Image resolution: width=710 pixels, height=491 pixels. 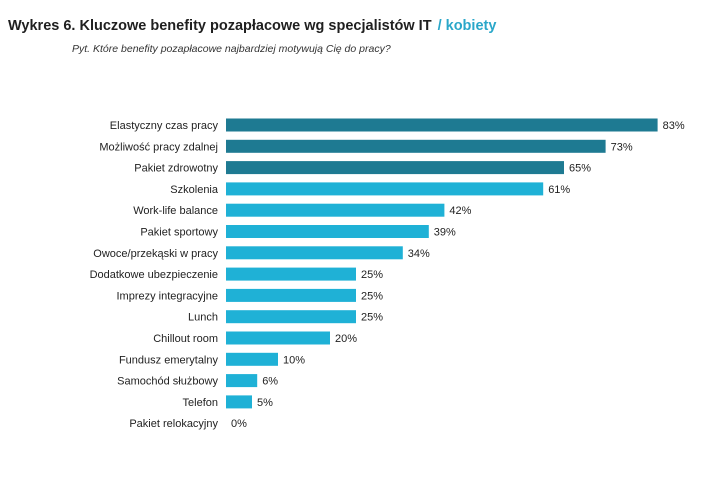 What do you see at coordinates (467, 26) in the screenshot?
I see `chart-title-accent: / kobiety` at bounding box center [467, 26].